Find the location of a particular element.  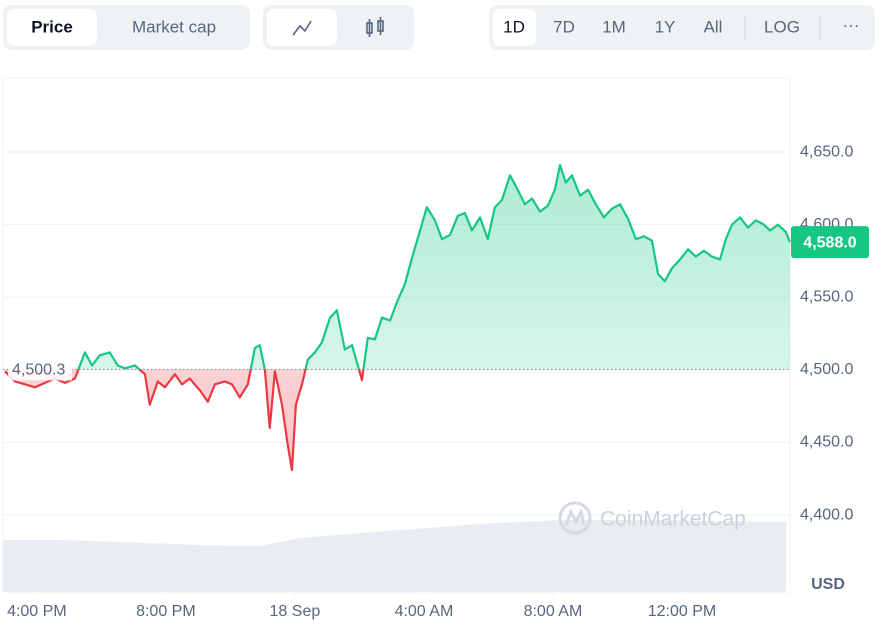

range-1y: 1Y is located at coordinates (665, 26).